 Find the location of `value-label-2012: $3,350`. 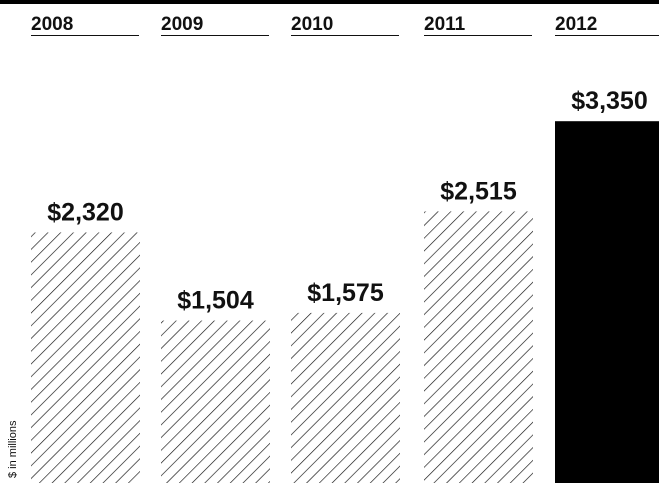

value-label-2012: $3,350 is located at coordinates (609, 101).